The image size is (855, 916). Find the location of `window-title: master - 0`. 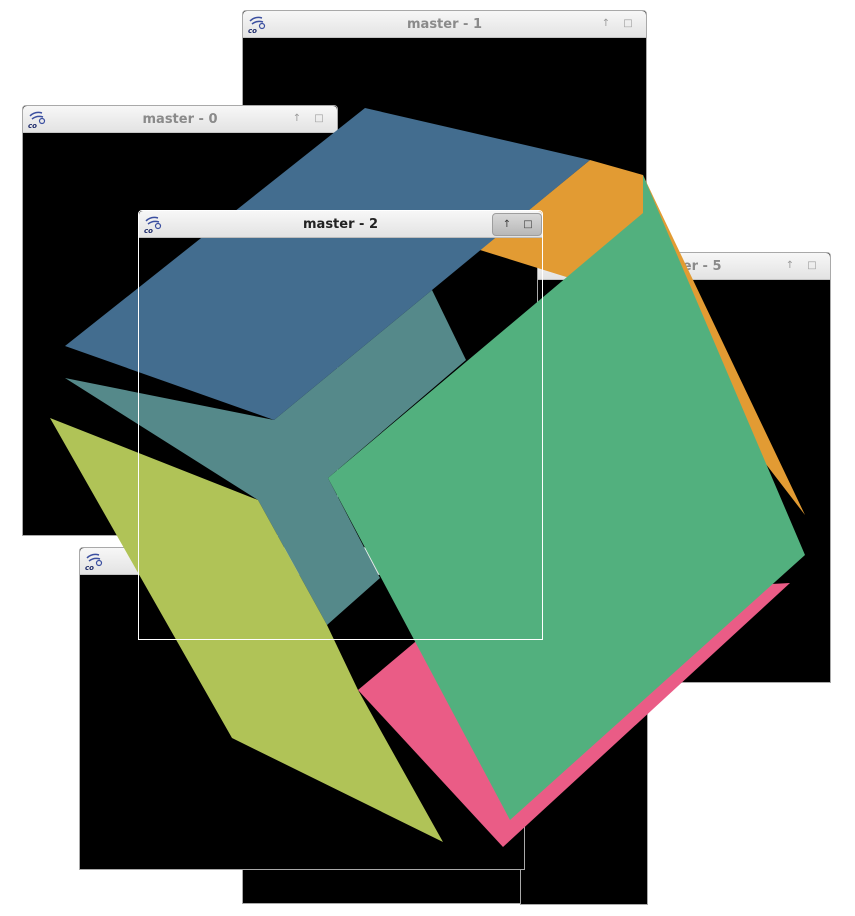

window-title: master - 0 is located at coordinates (180, 119).